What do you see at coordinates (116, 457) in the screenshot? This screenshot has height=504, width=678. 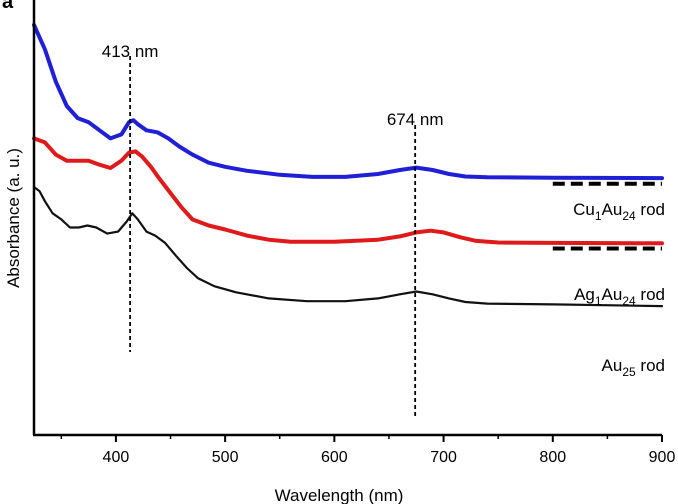 I see `x-tick-label: 400` at bounding box center [116, 457].